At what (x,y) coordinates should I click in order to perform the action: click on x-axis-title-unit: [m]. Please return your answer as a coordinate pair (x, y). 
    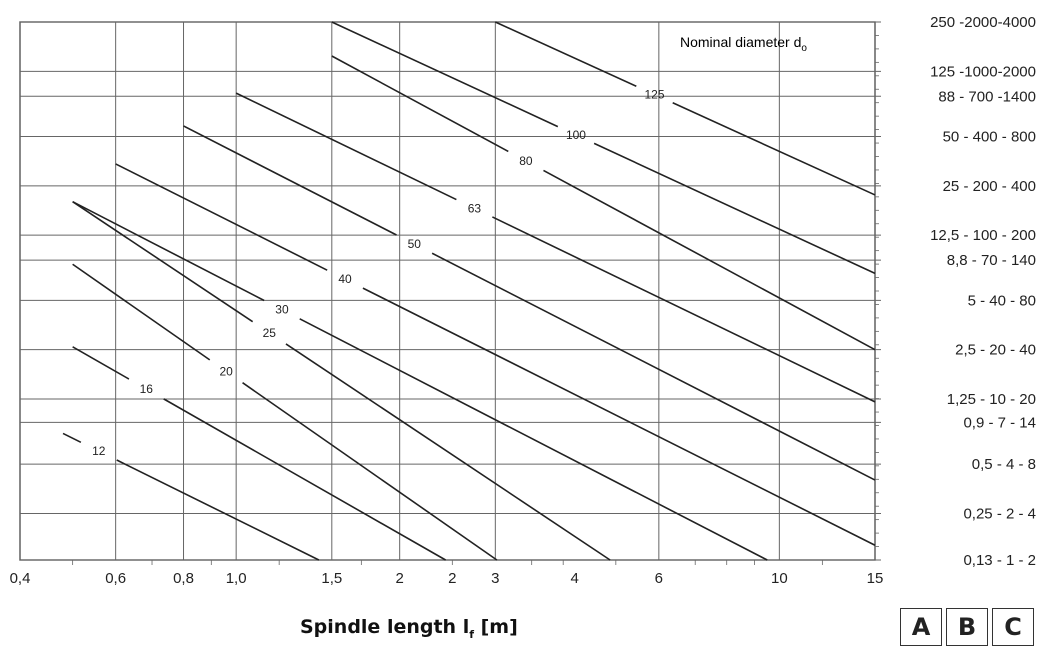
    Looking at the image, I should click on (496, 627).